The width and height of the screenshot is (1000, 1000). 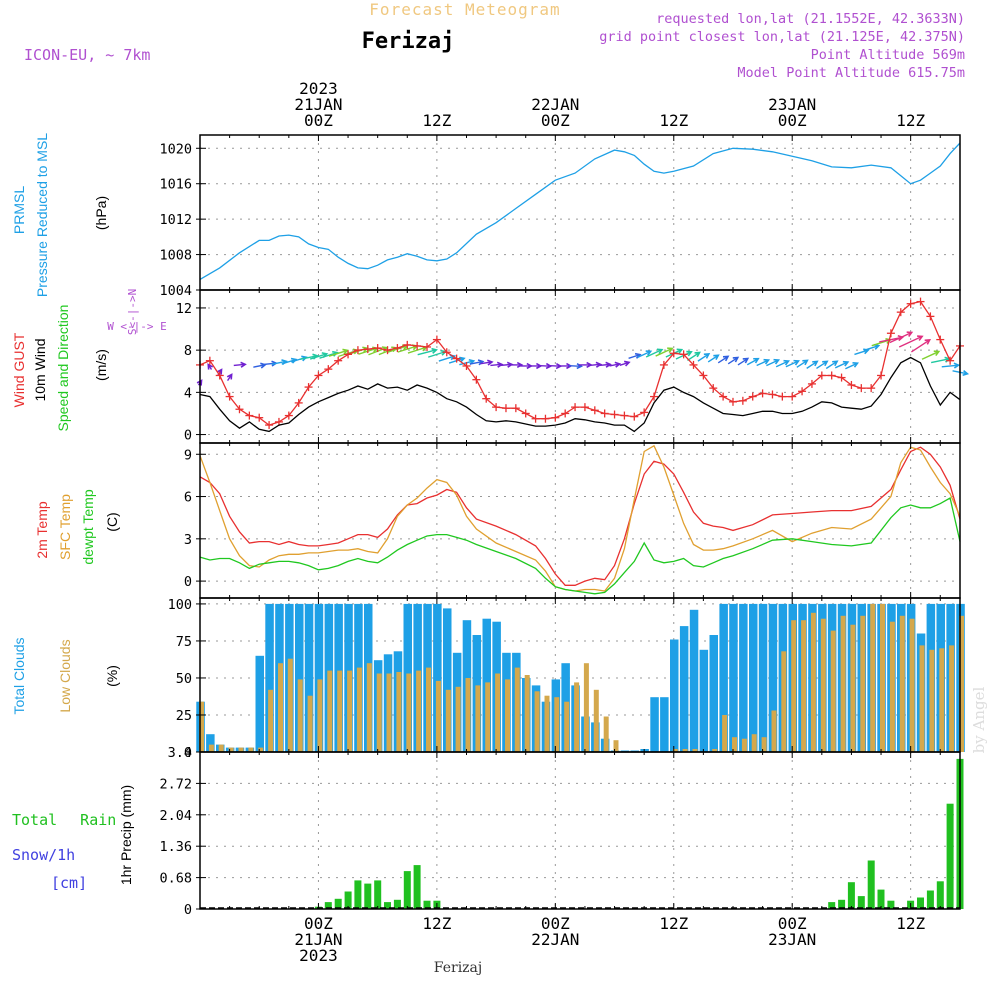 What do you see at coordinates (87, 55) in the screenshot?
I see `model-label: ICON-EU, ~ 7km` at bounding box center [87, 55].